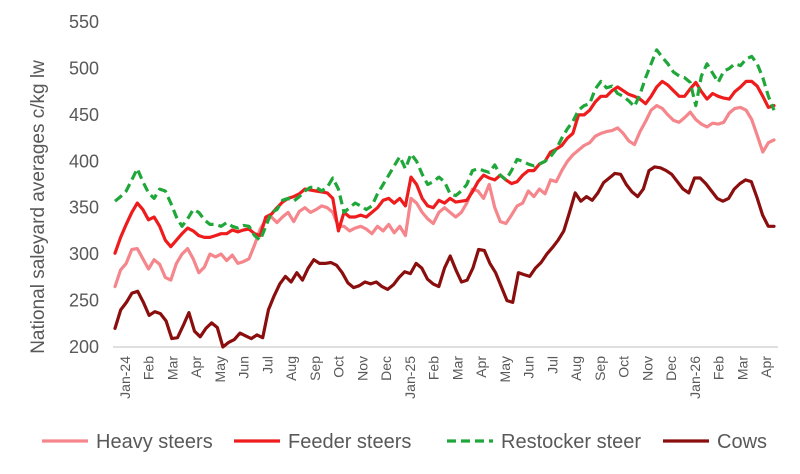 The image size is (800, 474). I want to click on y-tick-label: 350, so click(84, 208).